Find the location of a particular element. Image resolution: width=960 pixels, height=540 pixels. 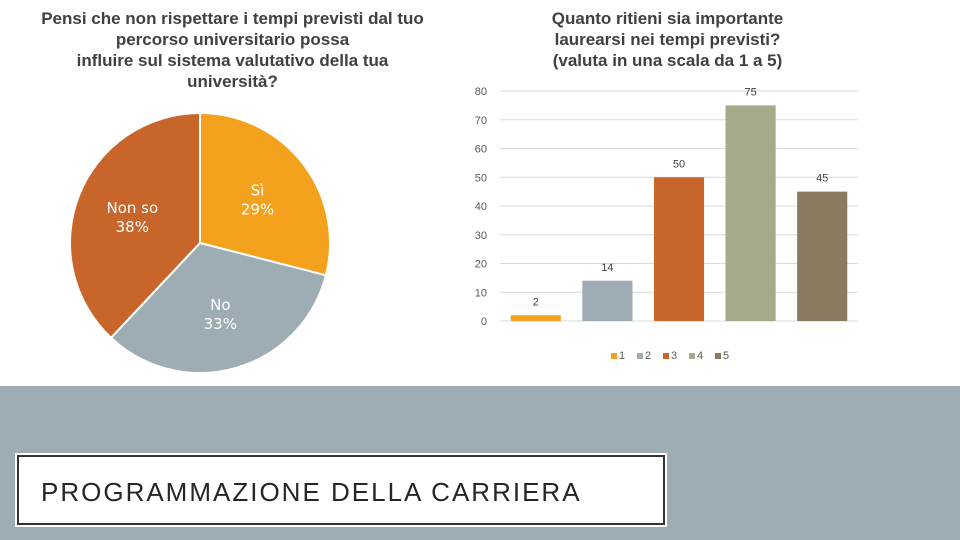

bar-data-label: 75 is located at coordinates (750, 92).